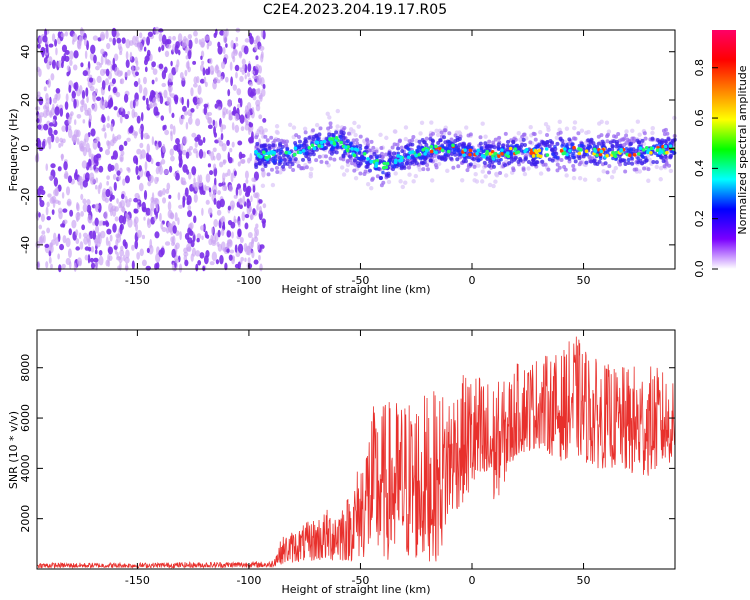  Describe the element at coordinates (137, 580) in the screenshot. I see `x-tick-label: -150` at that location.